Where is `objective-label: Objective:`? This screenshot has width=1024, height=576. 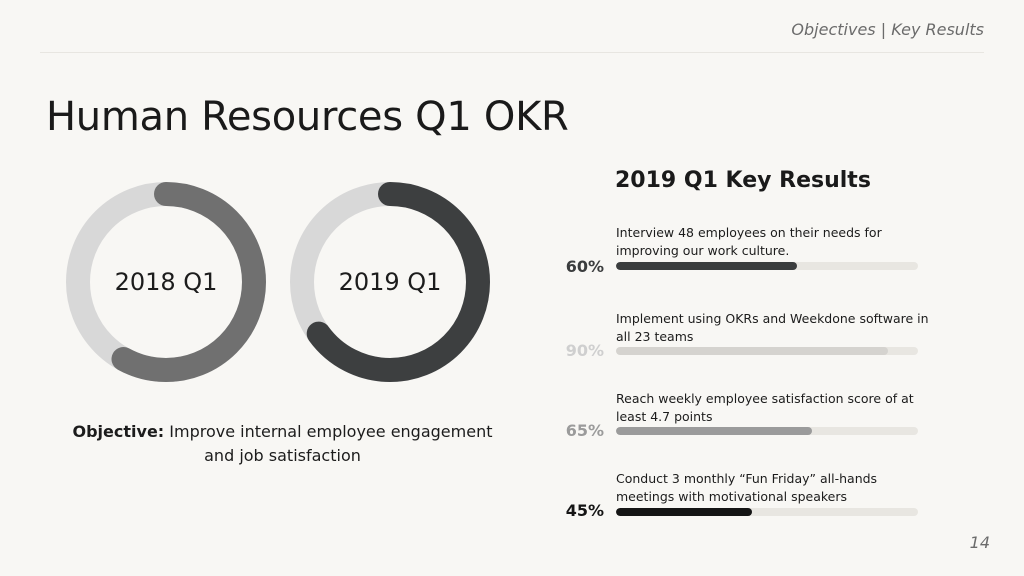
objective-label: Objective: is located at coordinates (118, 431).